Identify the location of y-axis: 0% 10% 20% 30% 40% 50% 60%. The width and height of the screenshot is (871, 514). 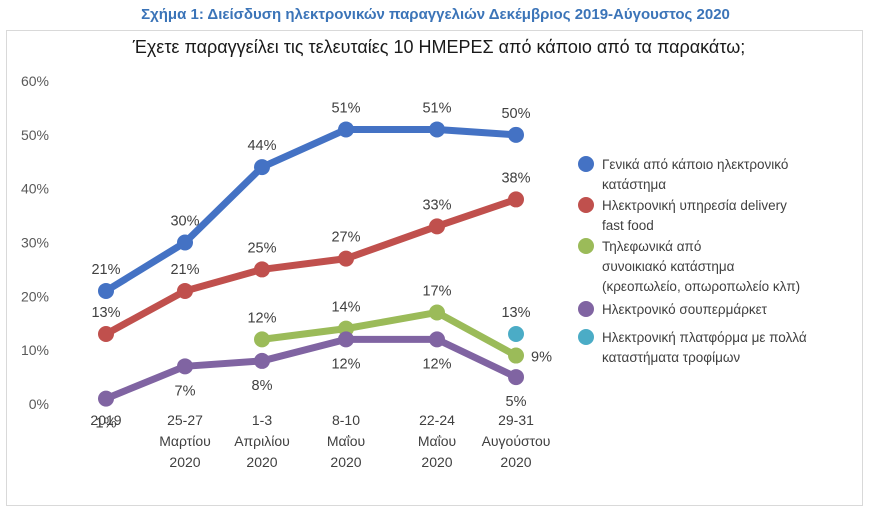
(35, 242).